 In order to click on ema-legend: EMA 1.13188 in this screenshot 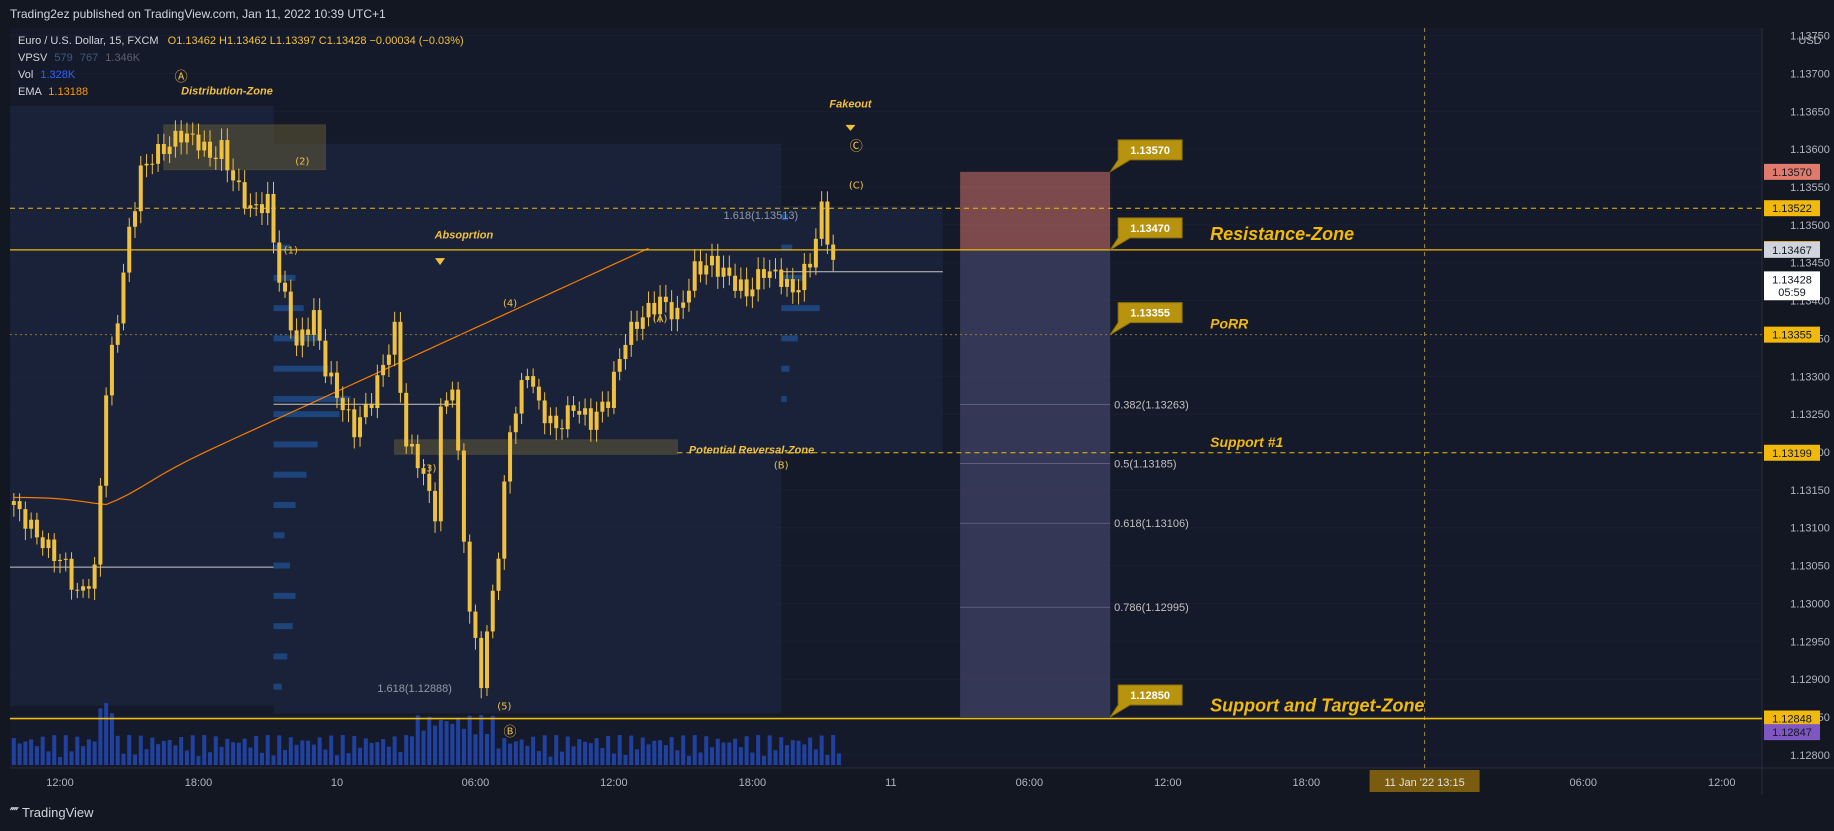, I will do `click(53, 92)`.